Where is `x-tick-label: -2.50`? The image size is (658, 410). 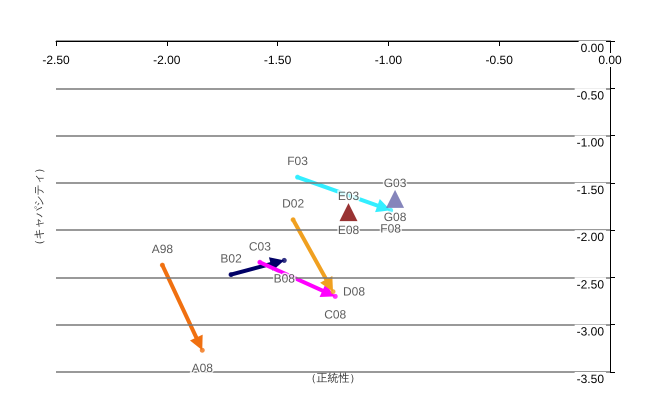
x-tick-label: -2.50 is located at coordinates (56, 60).